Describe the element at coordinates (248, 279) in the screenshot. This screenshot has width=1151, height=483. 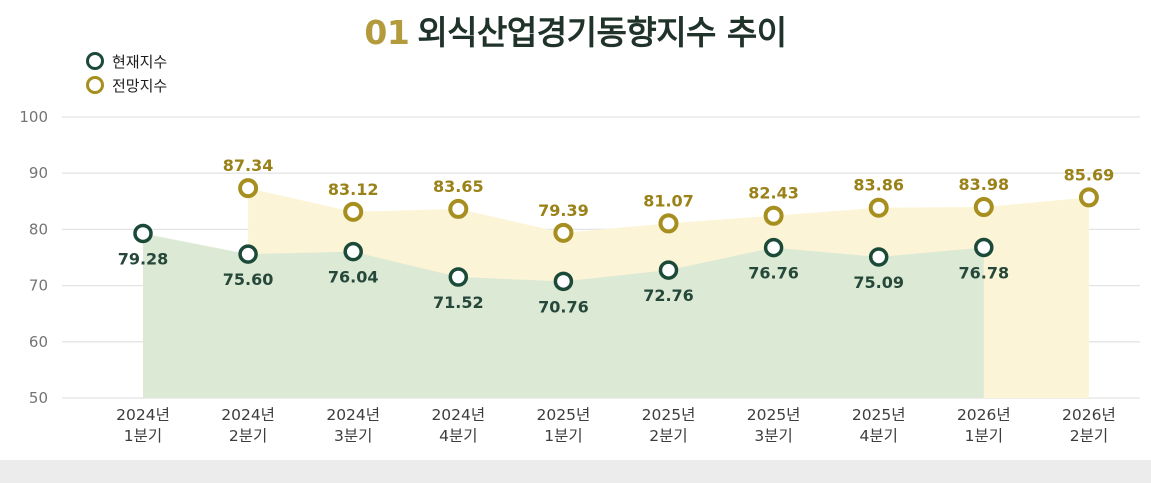
I see `data-point-value-label: 75.60` at that location.